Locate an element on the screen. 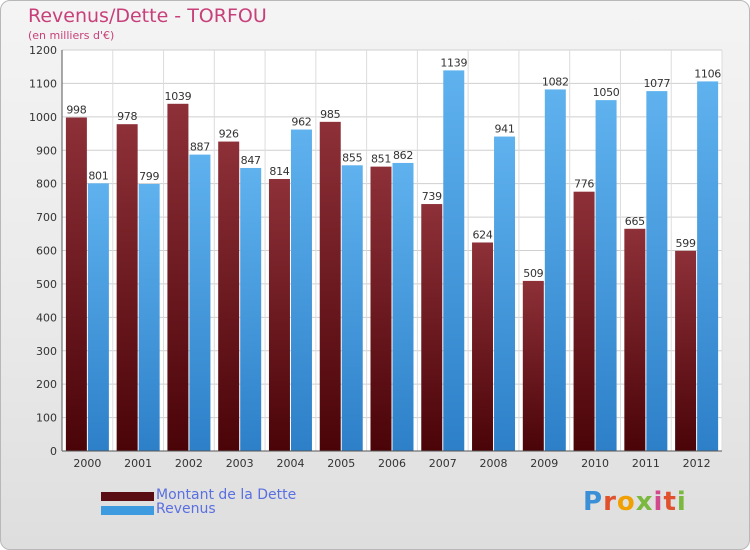 Image resolution: width=750 pixels, height=550 pixels. legend-swatch-debt is located at coordinates (127, 496).